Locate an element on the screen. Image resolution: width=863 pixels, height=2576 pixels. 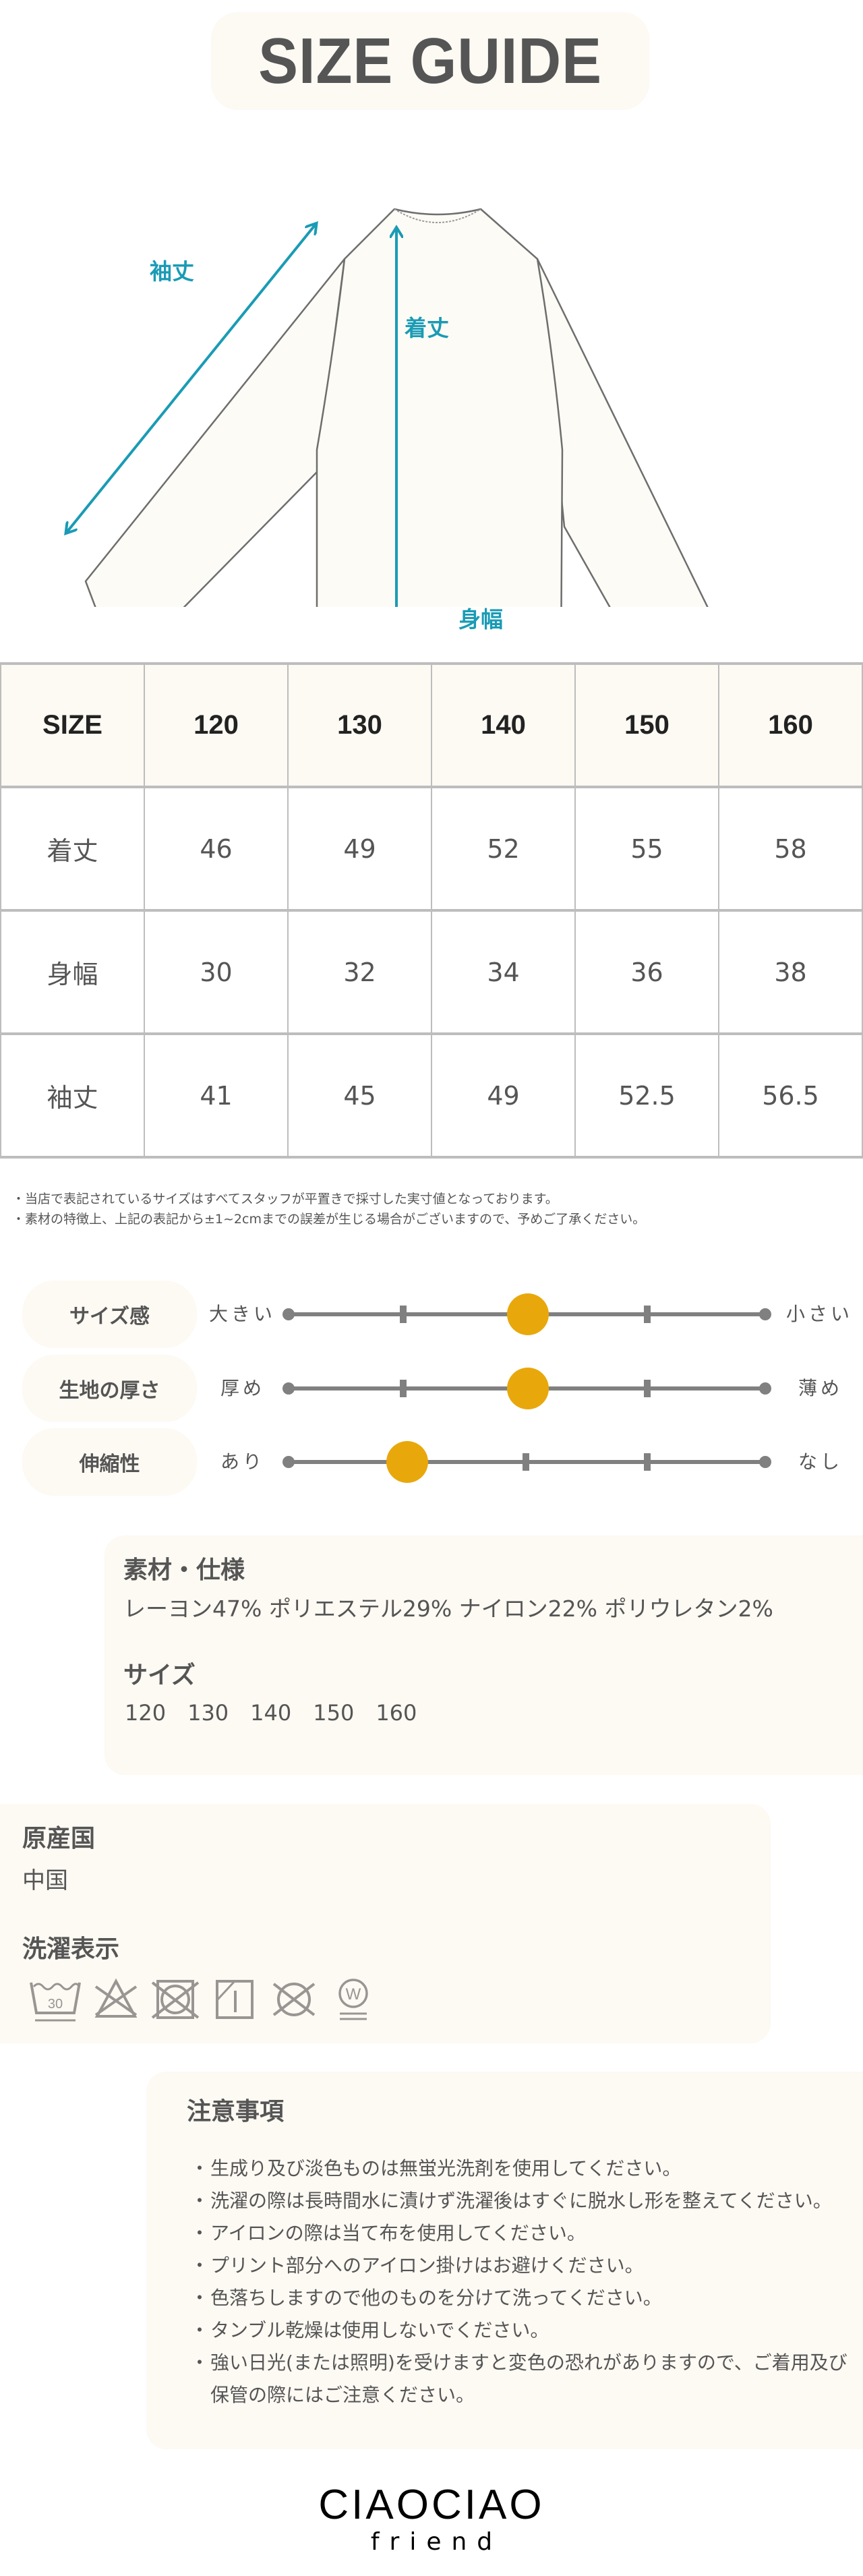
header-size: 130 is located at coordinates (360, 725).